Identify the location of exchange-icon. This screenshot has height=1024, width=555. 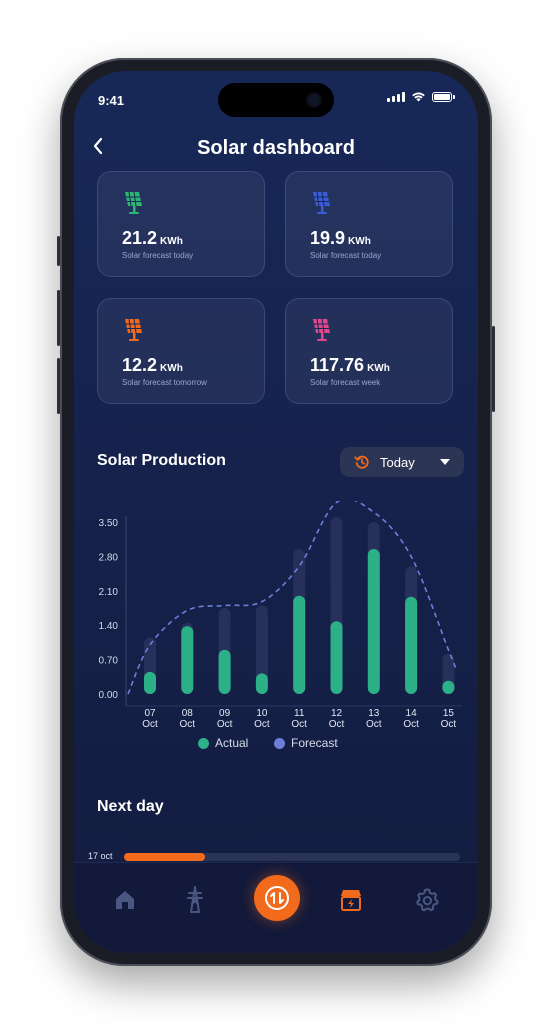
(277, 898).